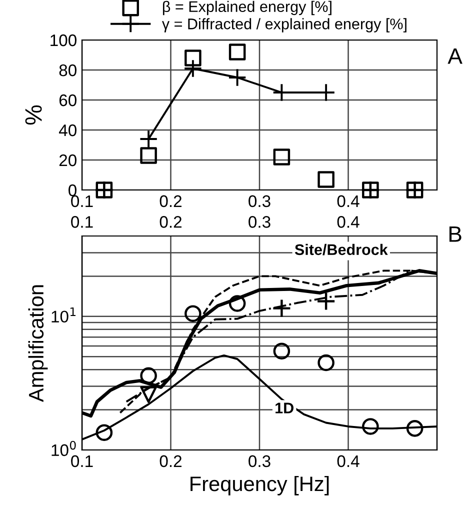 The image size is (472, 509). I want to click on text: B, so click(455, 234).